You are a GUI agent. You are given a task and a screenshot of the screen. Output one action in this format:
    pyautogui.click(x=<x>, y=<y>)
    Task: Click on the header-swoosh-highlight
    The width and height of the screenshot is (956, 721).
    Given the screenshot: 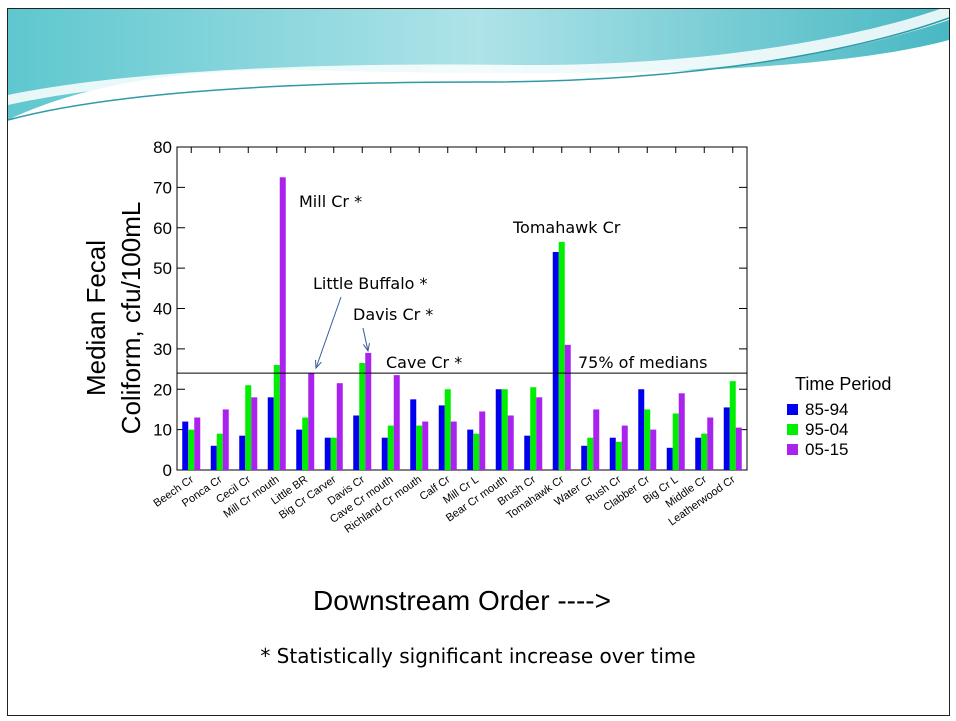 What is the action you would take?
    pyautogui.click(x=478, y=57)
    